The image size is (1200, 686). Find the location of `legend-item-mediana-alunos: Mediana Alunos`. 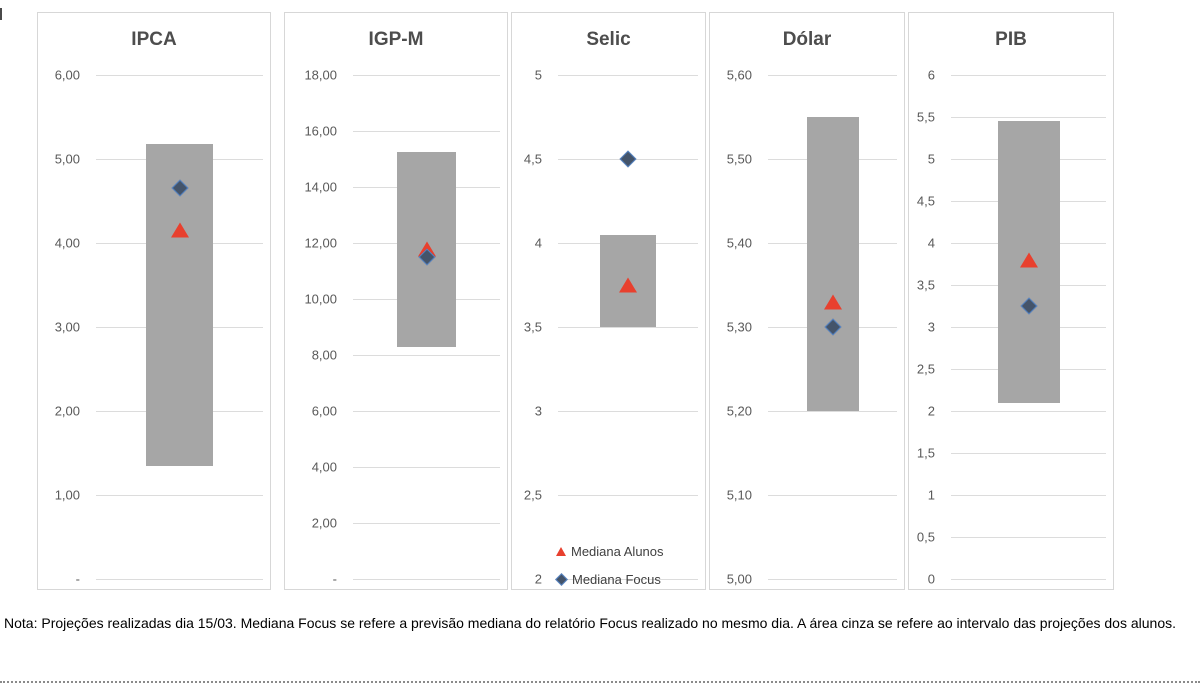

legend-item-mediana-alunos: Mediana Alunos is located at coordinates (610, 551).